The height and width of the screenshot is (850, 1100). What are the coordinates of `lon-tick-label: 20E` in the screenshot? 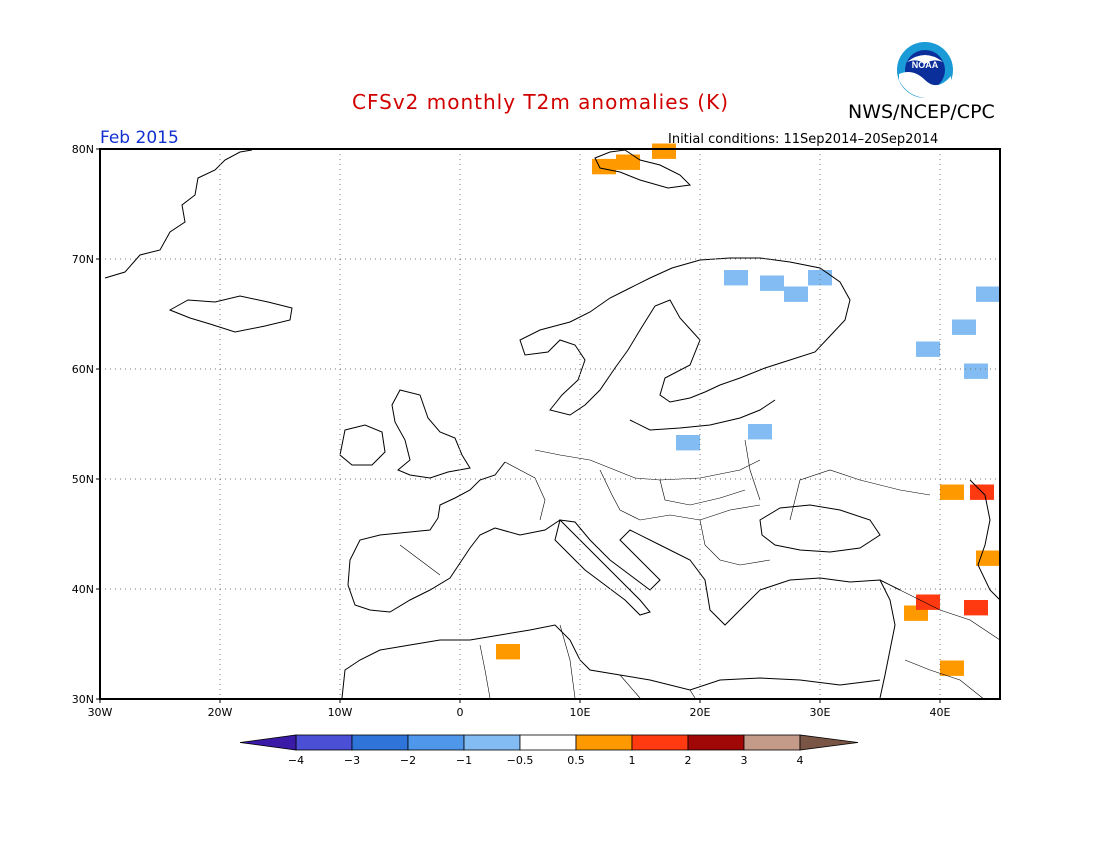 It's located at (700, 712).